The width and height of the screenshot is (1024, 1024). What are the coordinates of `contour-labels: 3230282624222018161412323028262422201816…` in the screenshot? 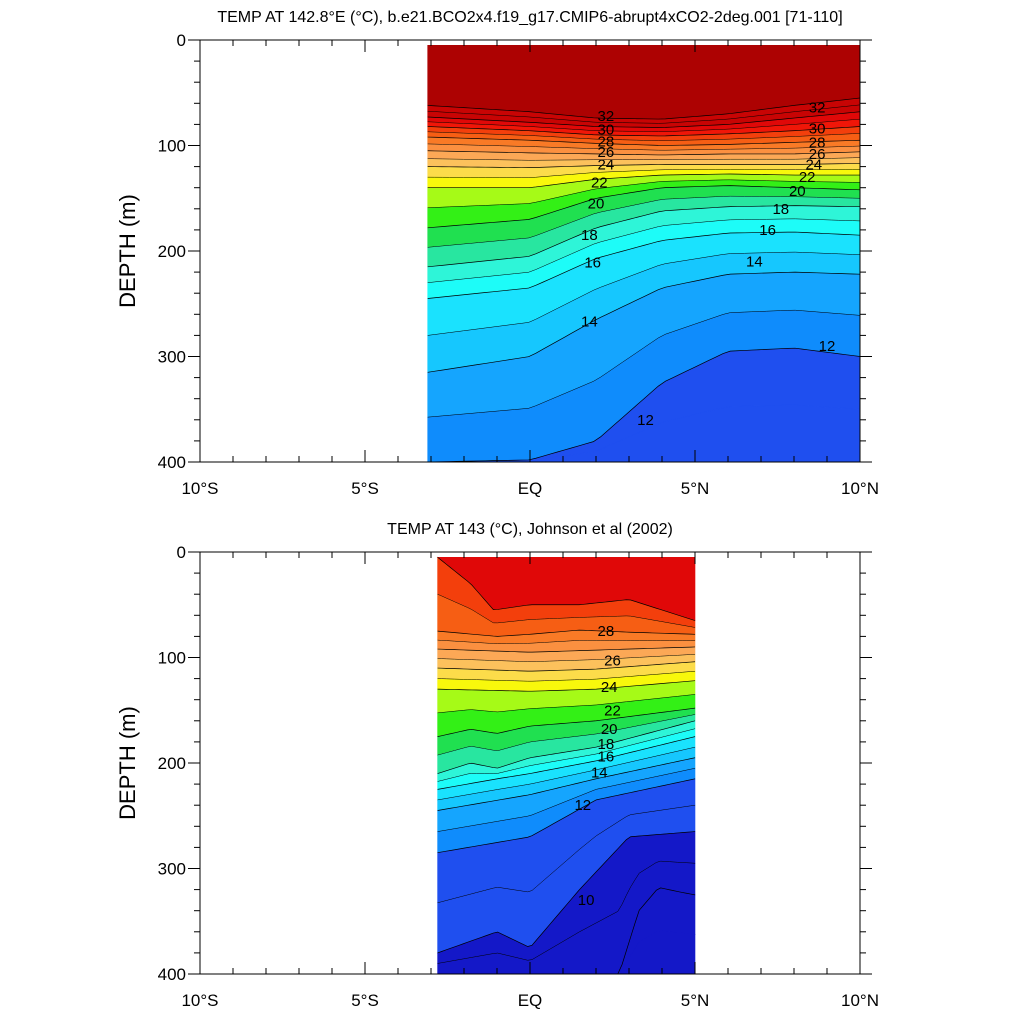 It's located at (708, 264).